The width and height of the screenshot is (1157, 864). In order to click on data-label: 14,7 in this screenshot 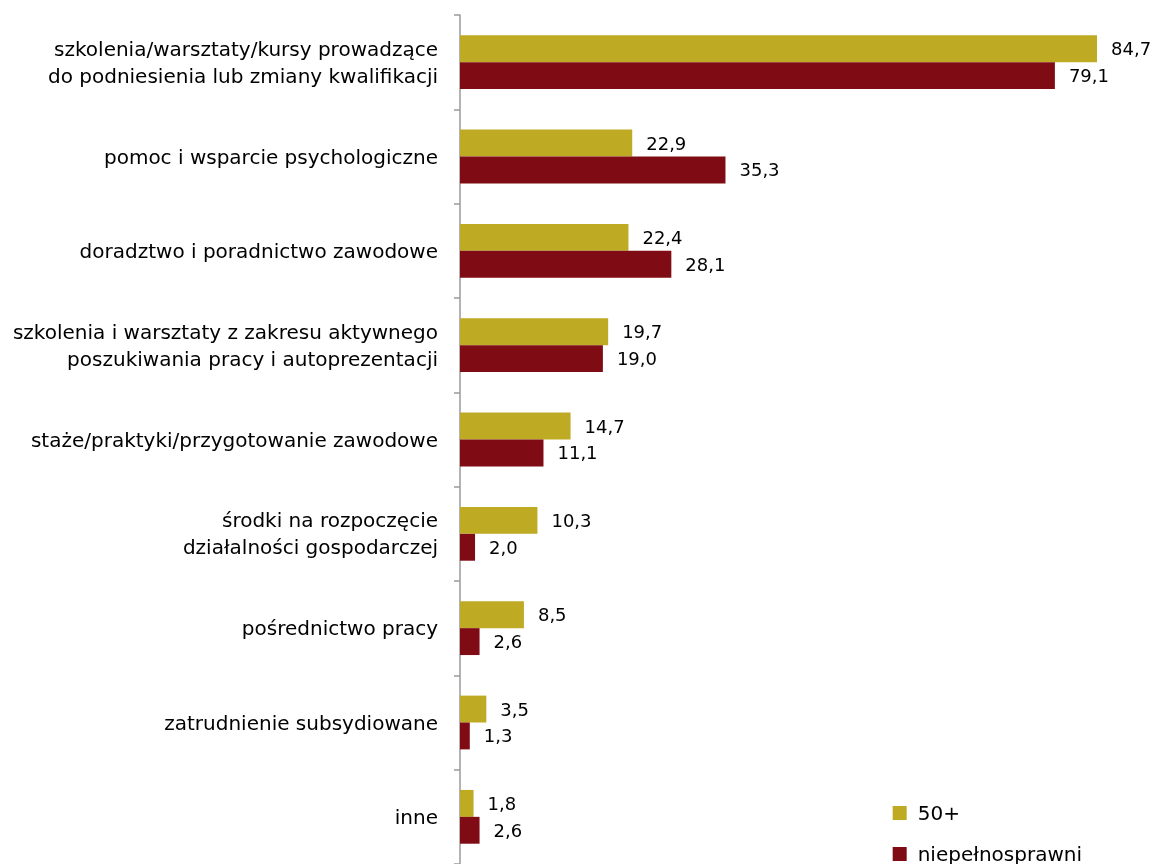, I will do `click(604, 426)`.